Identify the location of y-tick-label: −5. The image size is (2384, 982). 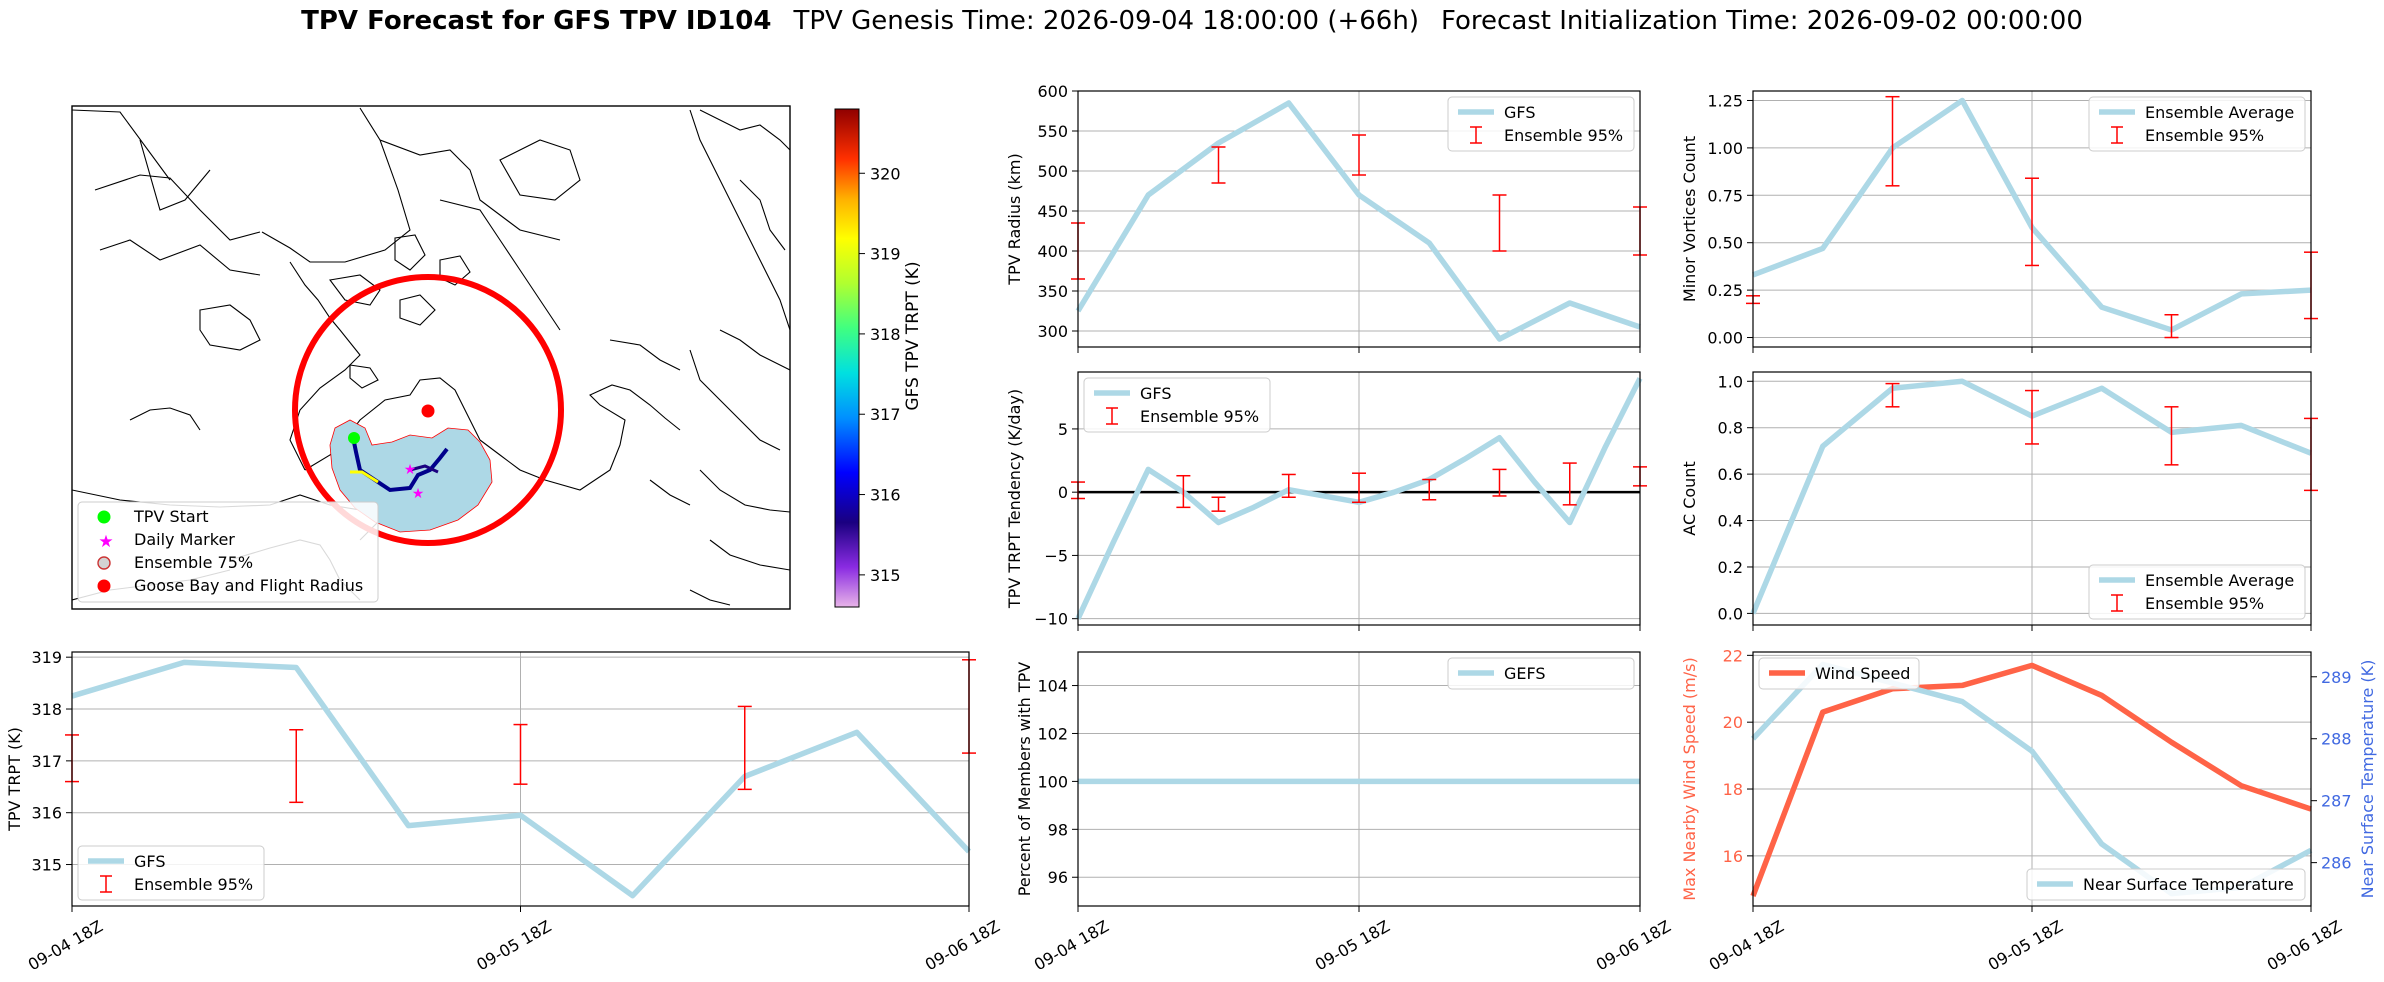
(1056, 555).